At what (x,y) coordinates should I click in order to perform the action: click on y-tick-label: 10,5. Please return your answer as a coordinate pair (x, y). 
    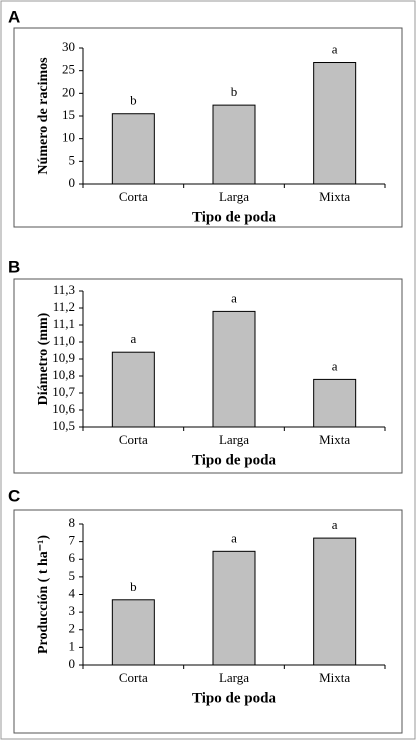
    Looking at the image, I should click on (63, 425).